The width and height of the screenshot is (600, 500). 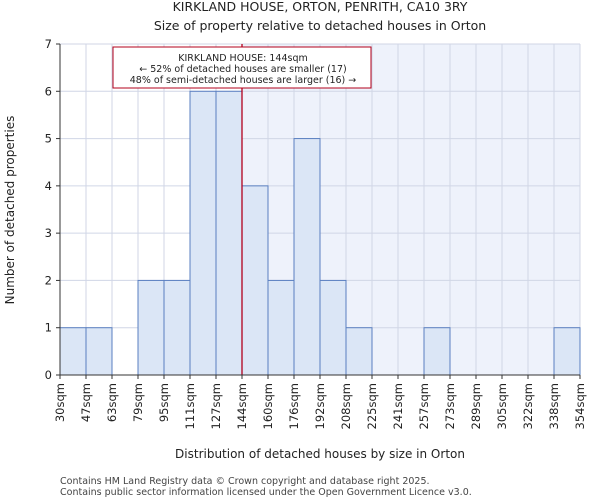 What do you see at coordinates (567, 351) in the screenshot?
I see `bar-338sqm` at bounding box center [567, 351].